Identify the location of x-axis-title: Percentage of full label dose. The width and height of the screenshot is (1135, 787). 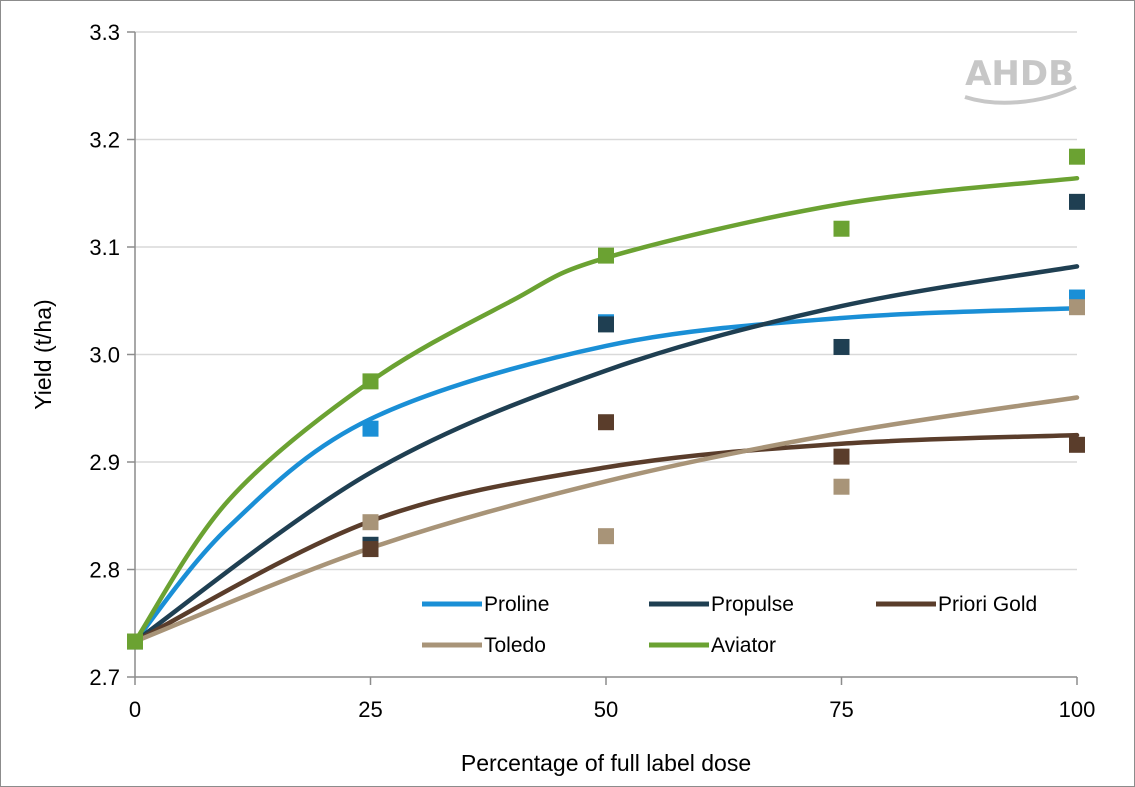
(606, 763).